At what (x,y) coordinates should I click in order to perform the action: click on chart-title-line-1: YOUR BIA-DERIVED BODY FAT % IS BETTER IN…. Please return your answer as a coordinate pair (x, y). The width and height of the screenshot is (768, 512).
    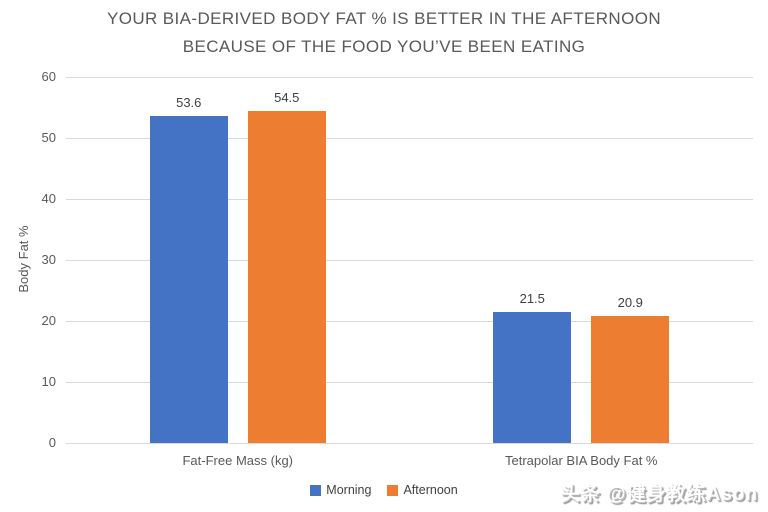
    Looking at the image, I should click on (384, 18).